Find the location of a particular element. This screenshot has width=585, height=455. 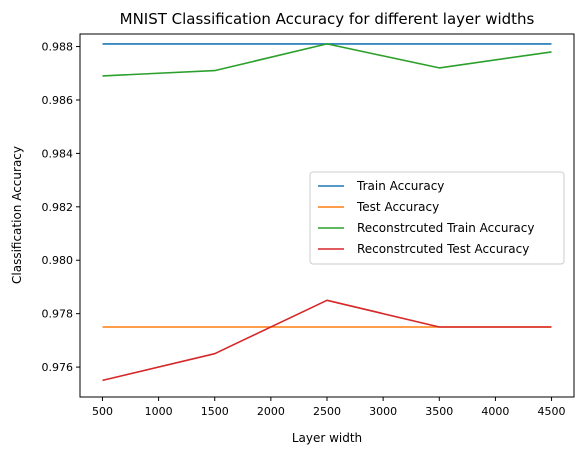

y-tick-label: 0.988 is located at coordinates (58, 47).